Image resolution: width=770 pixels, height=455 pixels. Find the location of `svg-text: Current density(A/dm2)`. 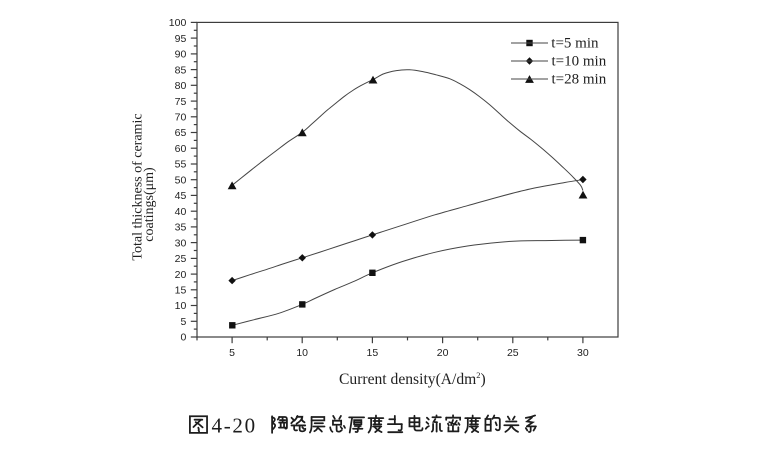

svg-text: Current density(A/dm2) is located at coordinates (412, 379).